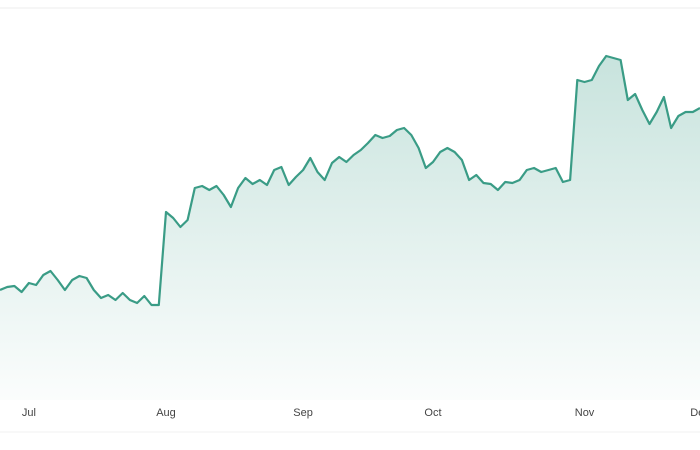 The height and width of the screenshot is (450, 700). Describe the element at coordinates (166, 413) in the screenshot. I see `x-tick-label: Aug` at that location.